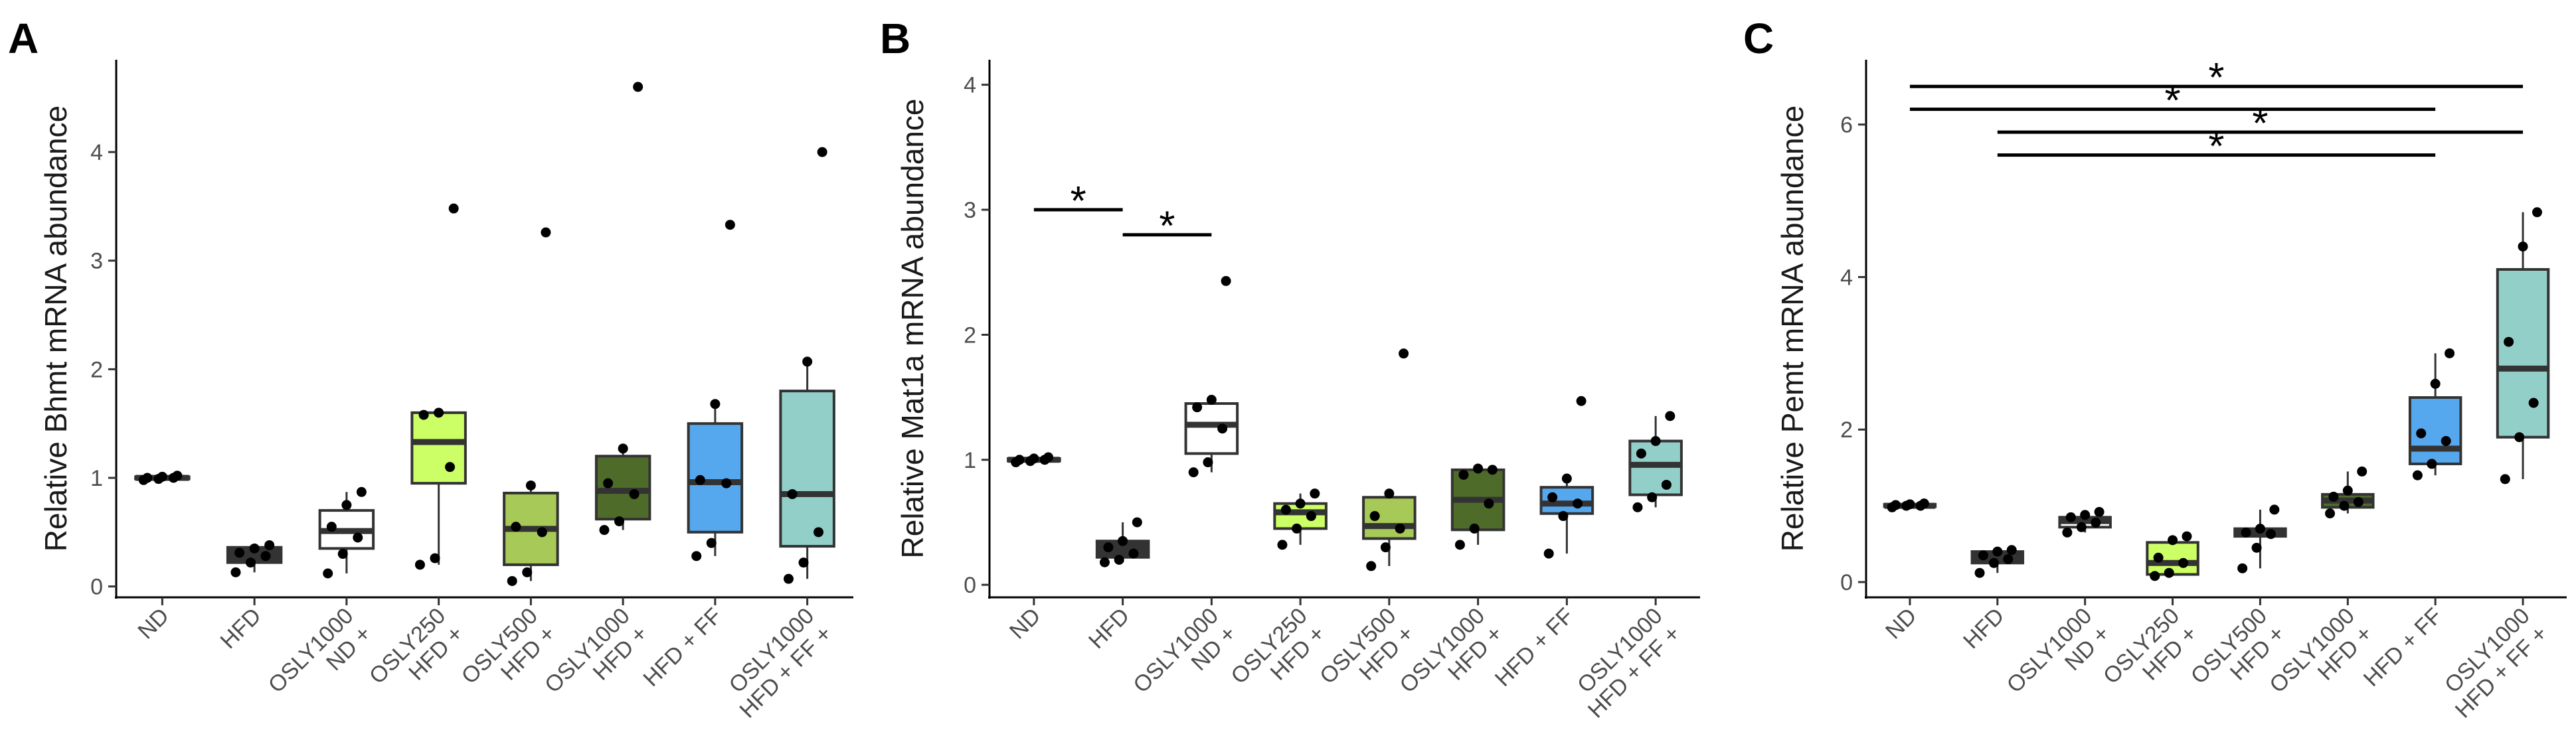  I want to click on y-axis-label: Relative Bhmt mRNA abundance, so click(56, 329).